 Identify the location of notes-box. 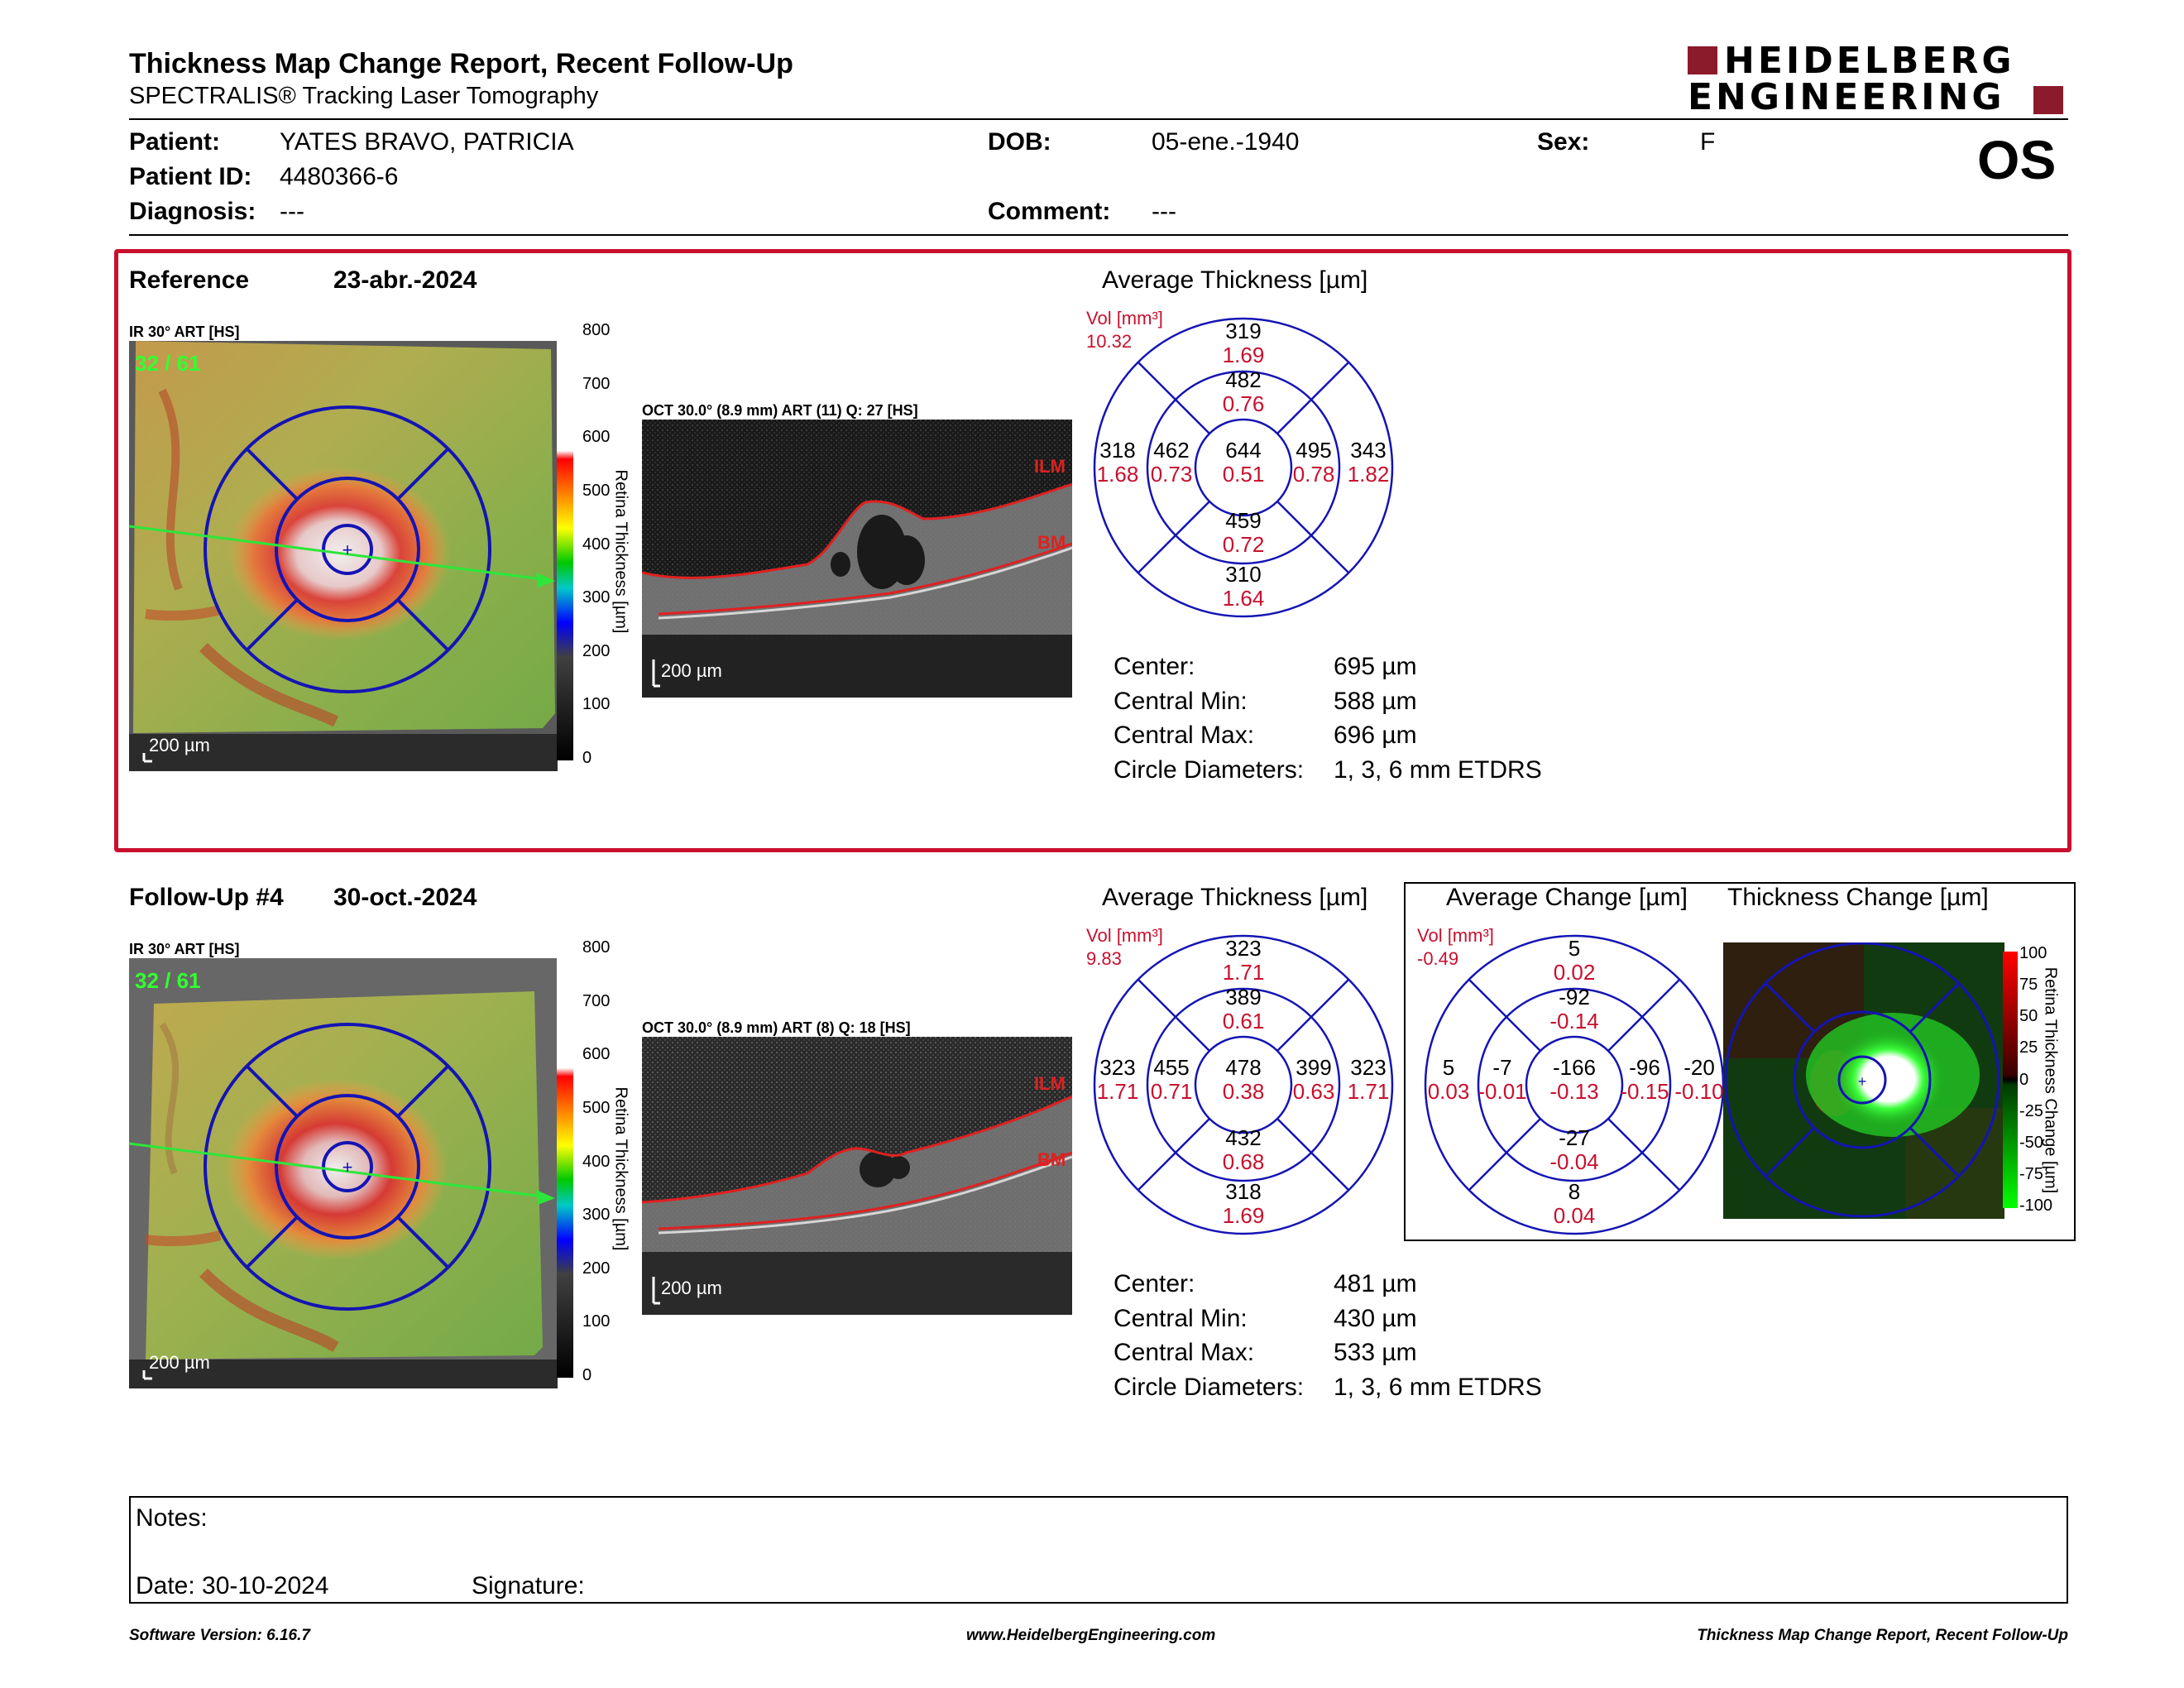
(1098, 1550).